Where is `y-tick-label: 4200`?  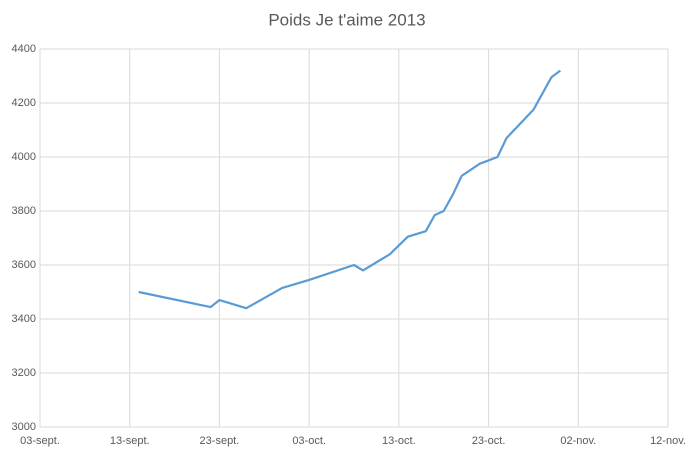 y-tick-label: 4200 is located at coordinates (24, 103).